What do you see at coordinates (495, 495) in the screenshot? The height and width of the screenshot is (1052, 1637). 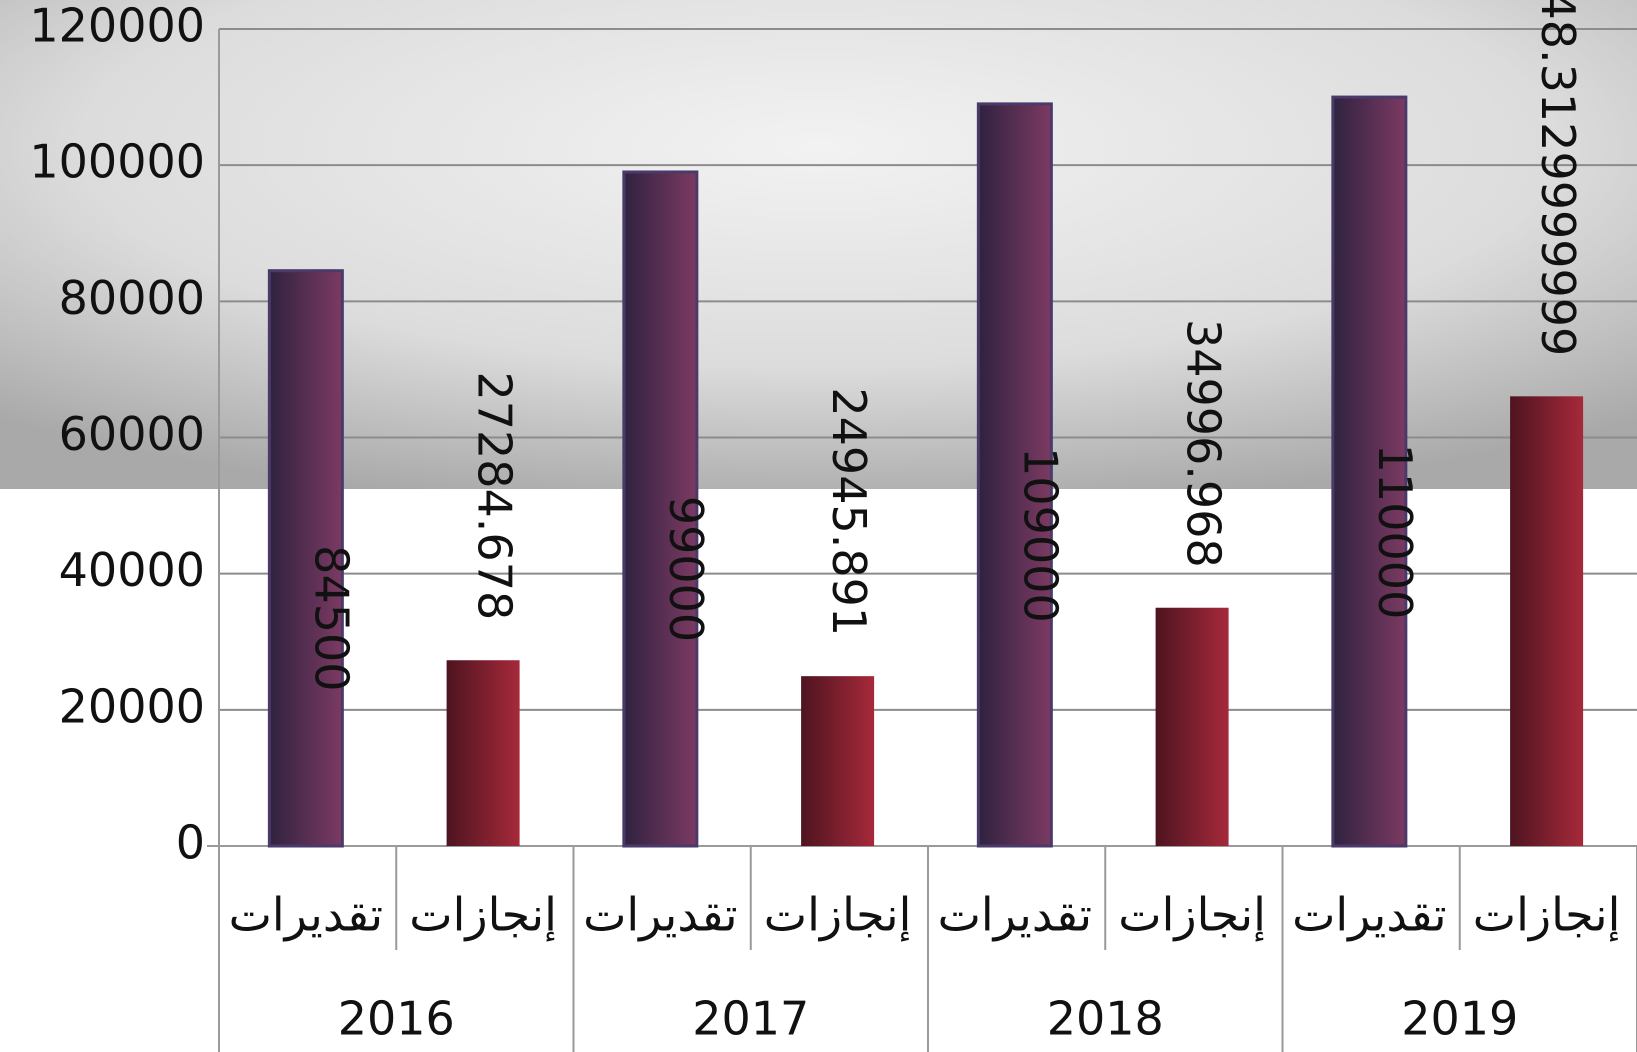 I see `data-label: 27284.678` at bounding box center [495, 495].